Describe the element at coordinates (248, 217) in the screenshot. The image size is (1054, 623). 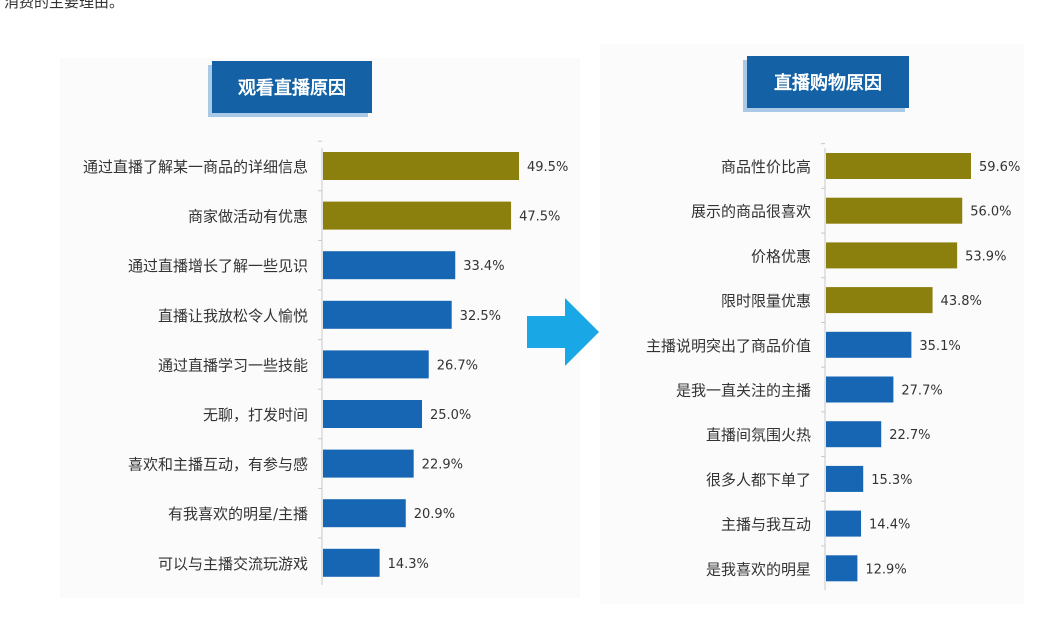
I see `category-label: 商家做活动有优惠` at that location.